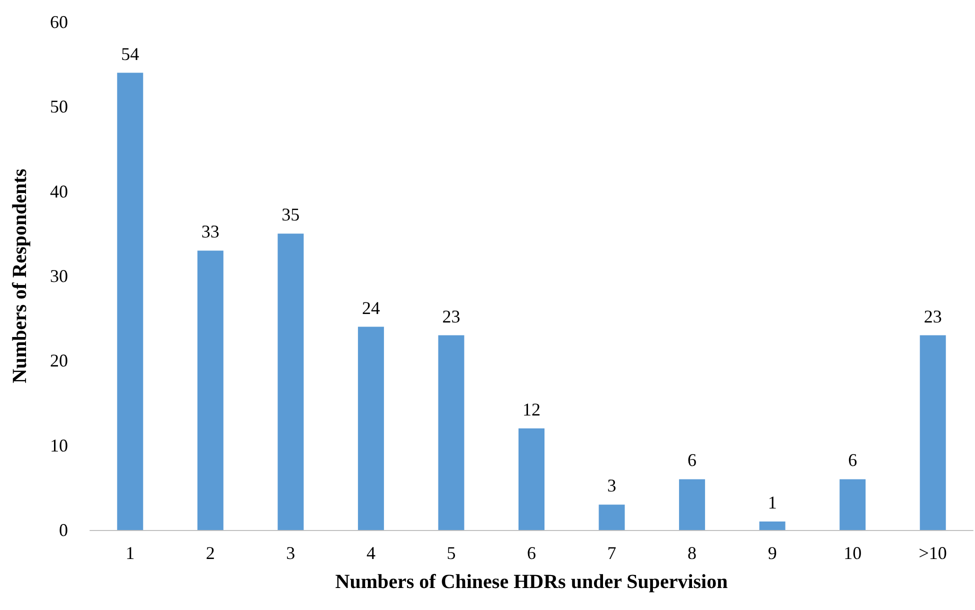  I want to click on x-tick-label: 1, so click(130, 553).